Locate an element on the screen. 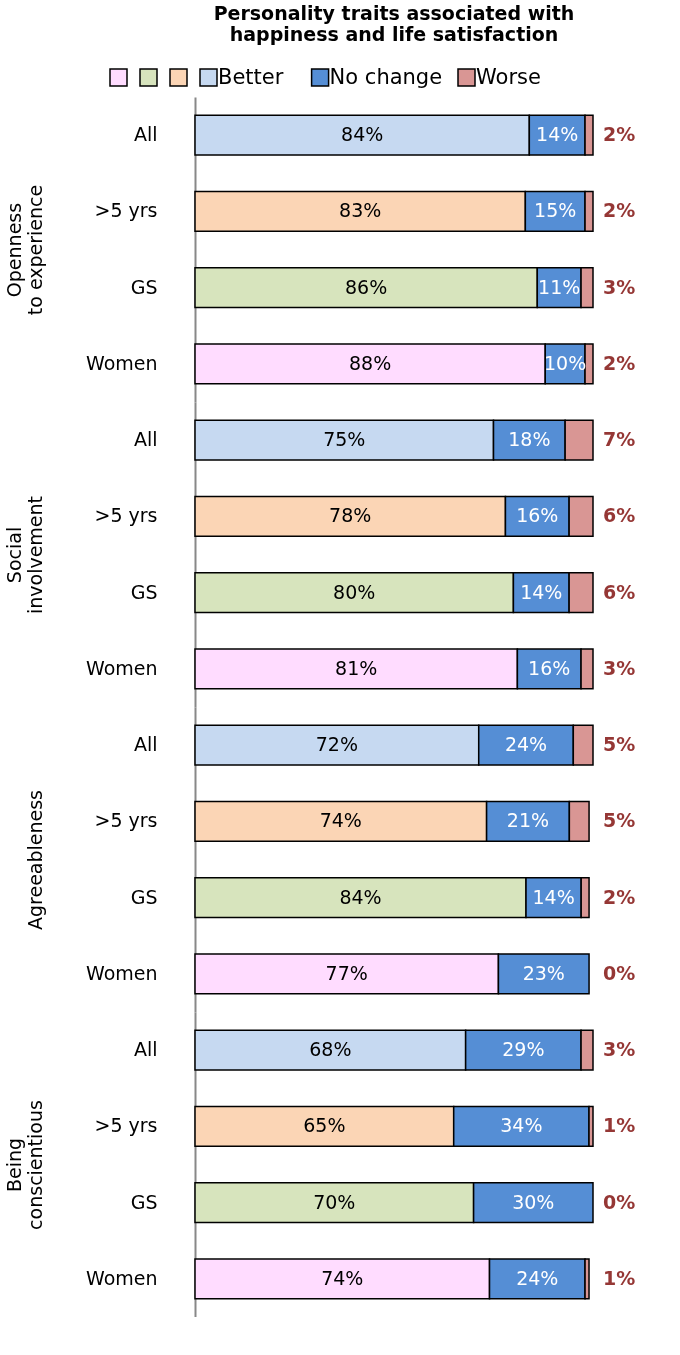 This screenshot has width=680, height=1355. data-label: 15% is located at coordinates (555, 210).